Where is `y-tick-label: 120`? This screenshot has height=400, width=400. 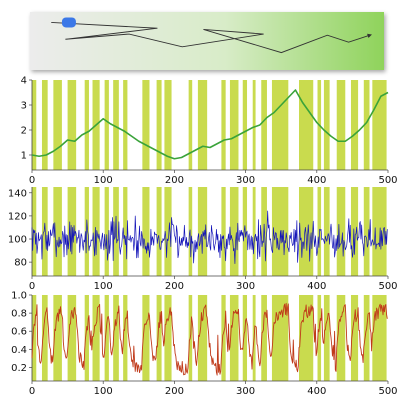 y-tick-label: 120 is located at coordinates (17, 216).